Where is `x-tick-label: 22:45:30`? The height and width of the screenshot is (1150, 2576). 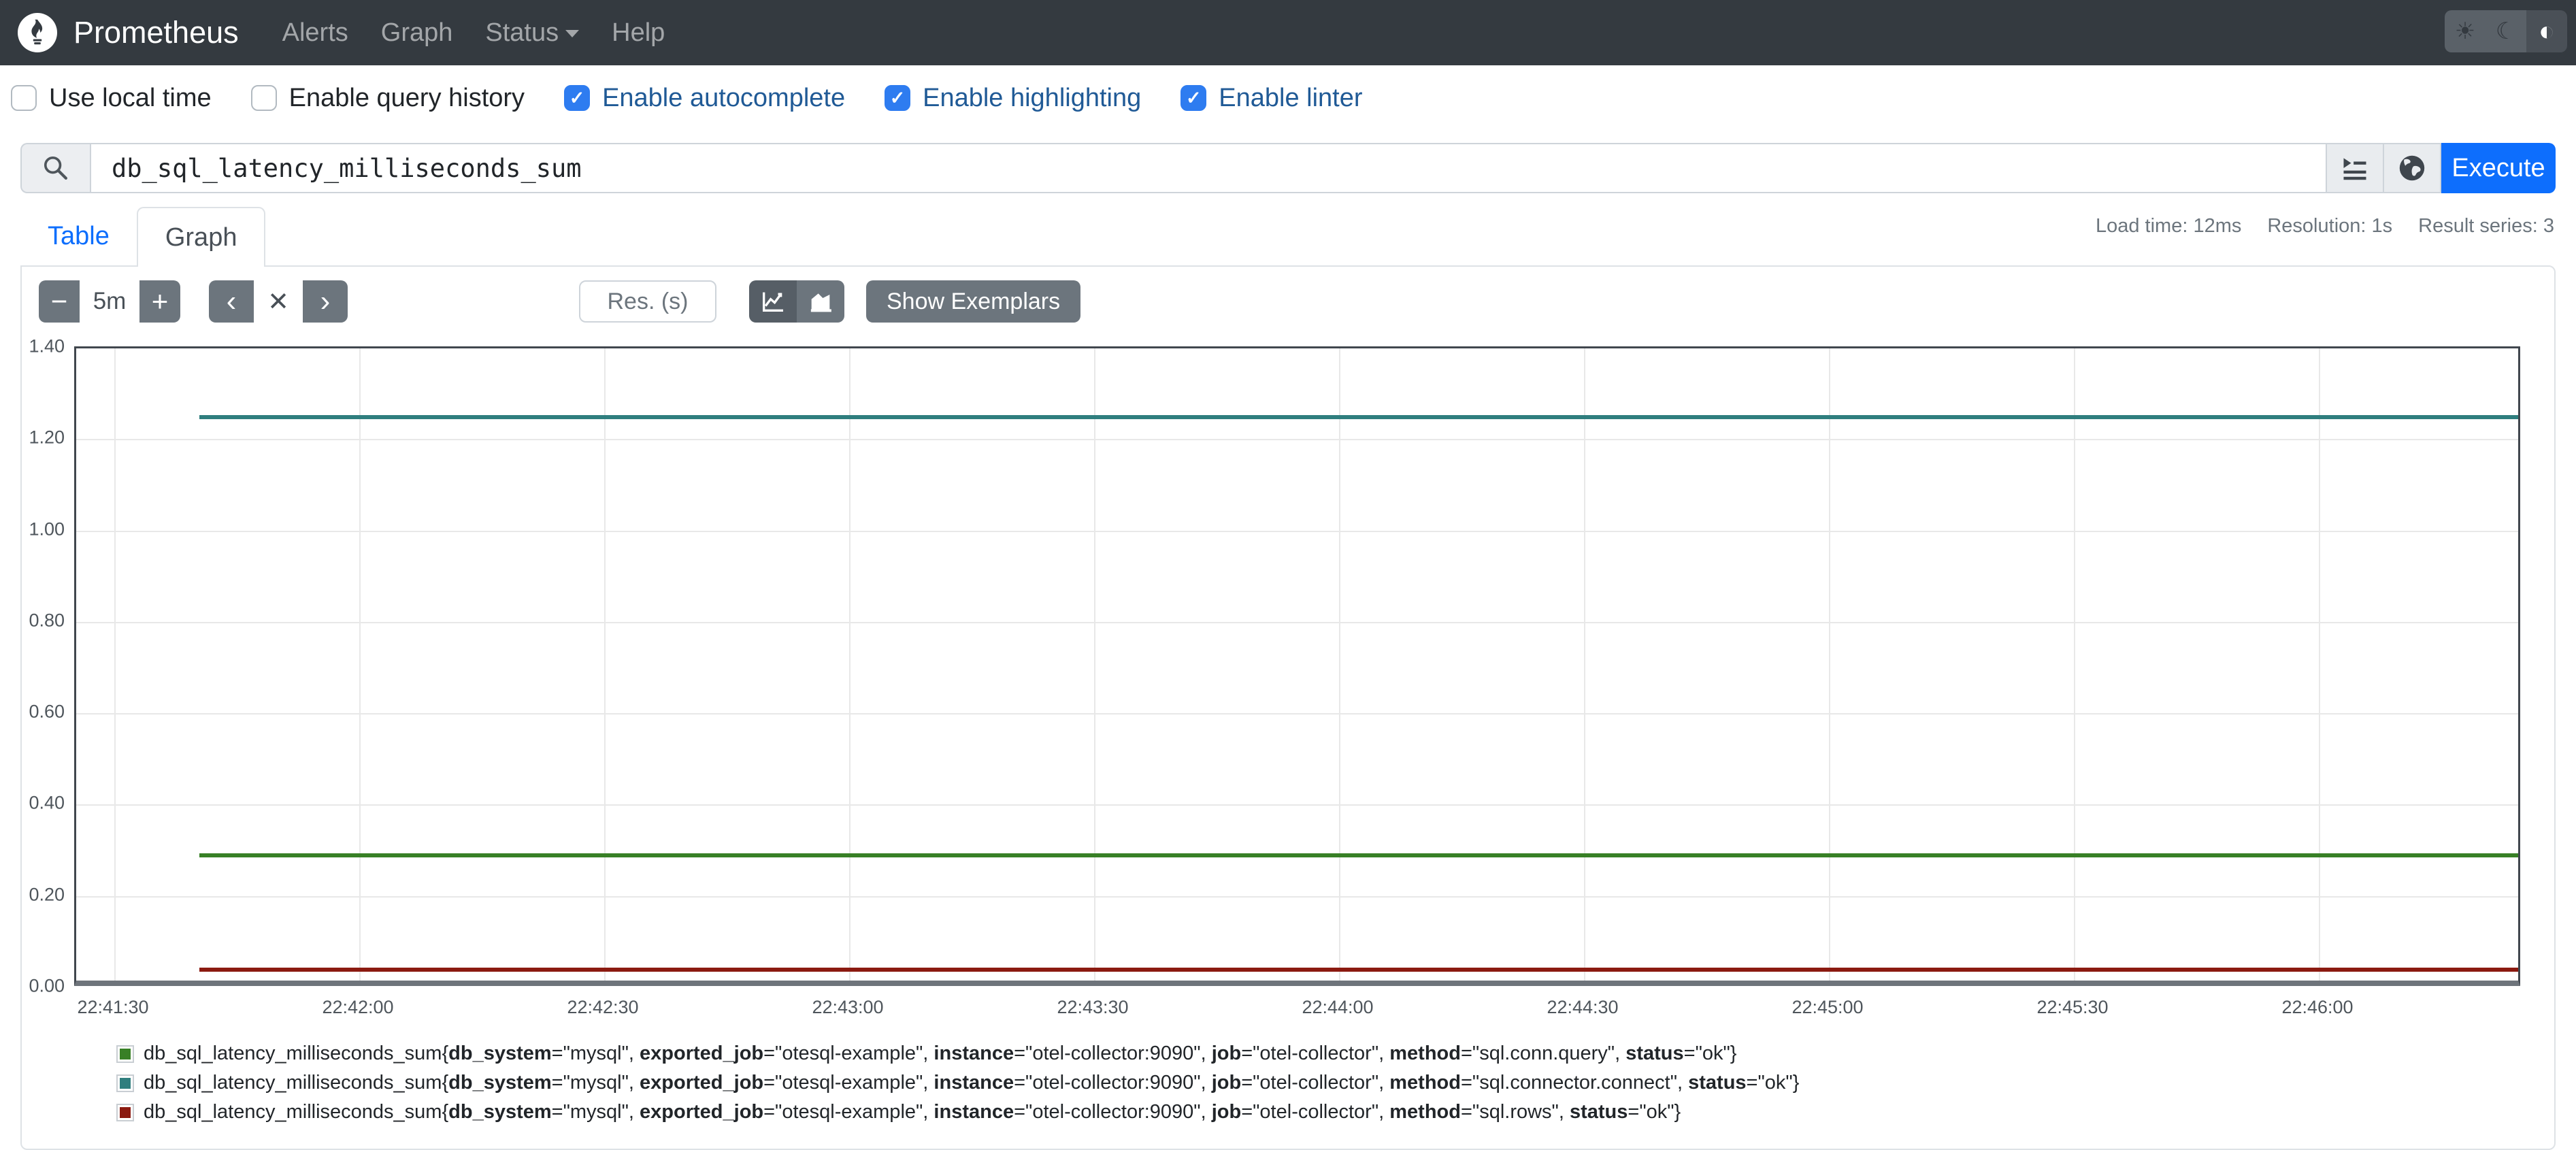 x-tick-label: 22:45:30 is located at coordinates (2072, 1007).